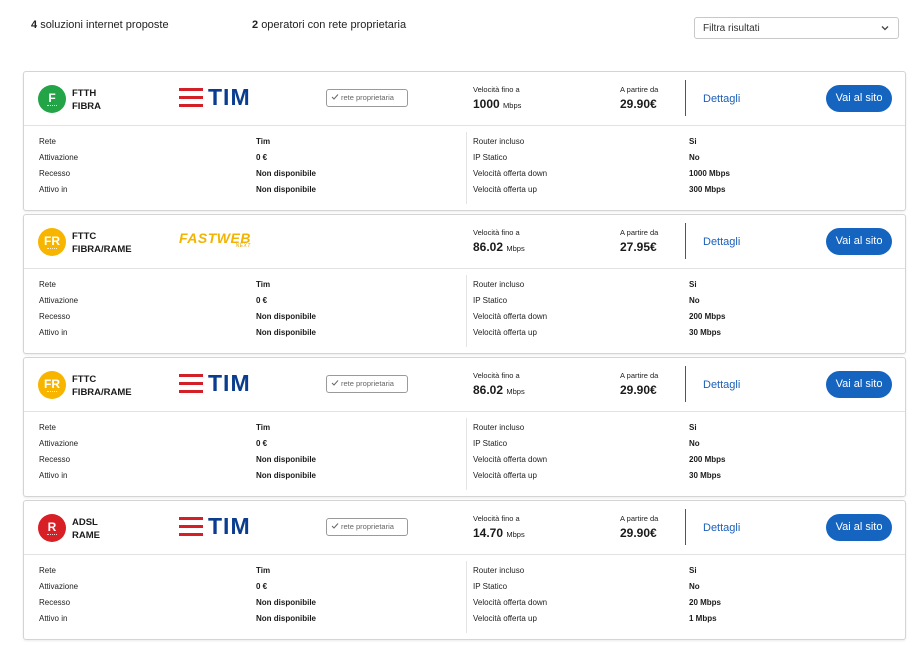  I want to click on solutions-count: 4 soluzioni internet proposte, so click(100, 25).